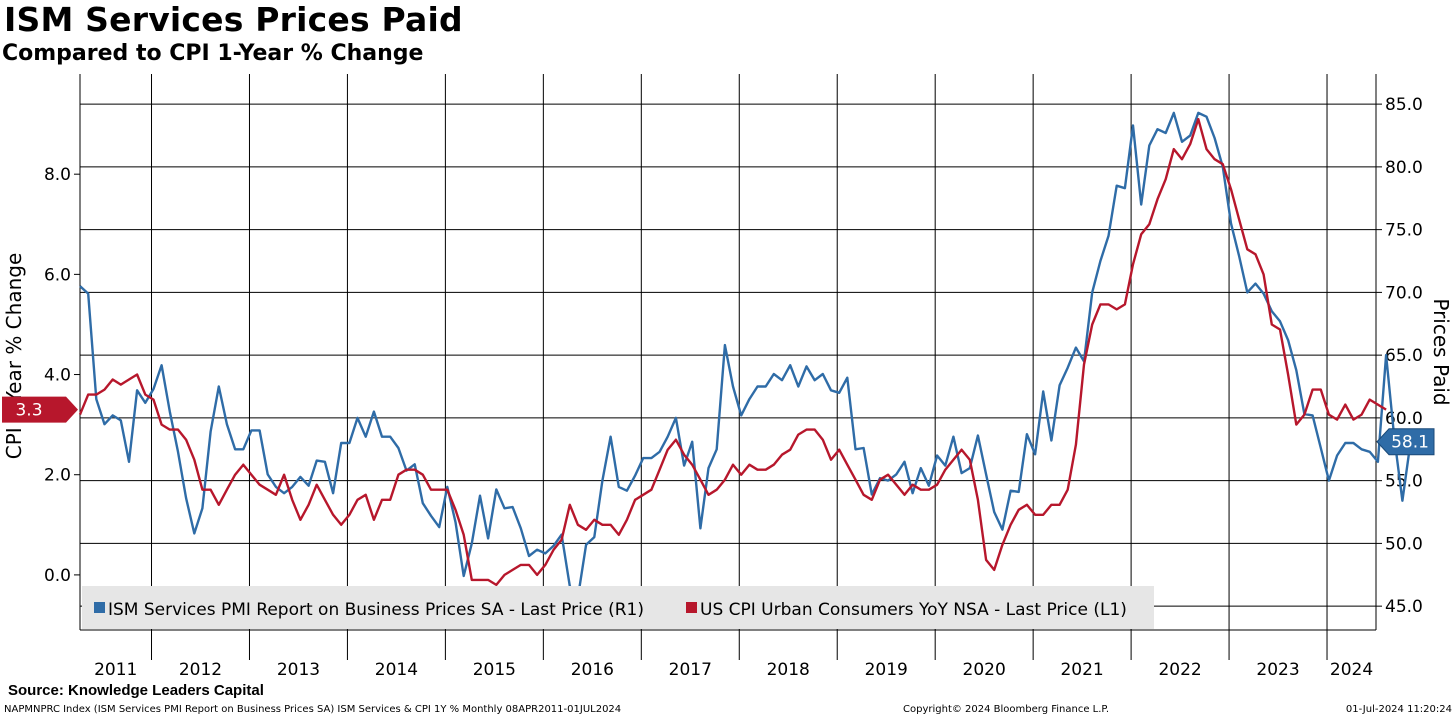 Image resolution: width=1456 pixels, height=719 pixels. What do you see at coordinates (494, 670) in the screenshot?
I see `x-tick-label: 2015` at bounding box center [494, 670].